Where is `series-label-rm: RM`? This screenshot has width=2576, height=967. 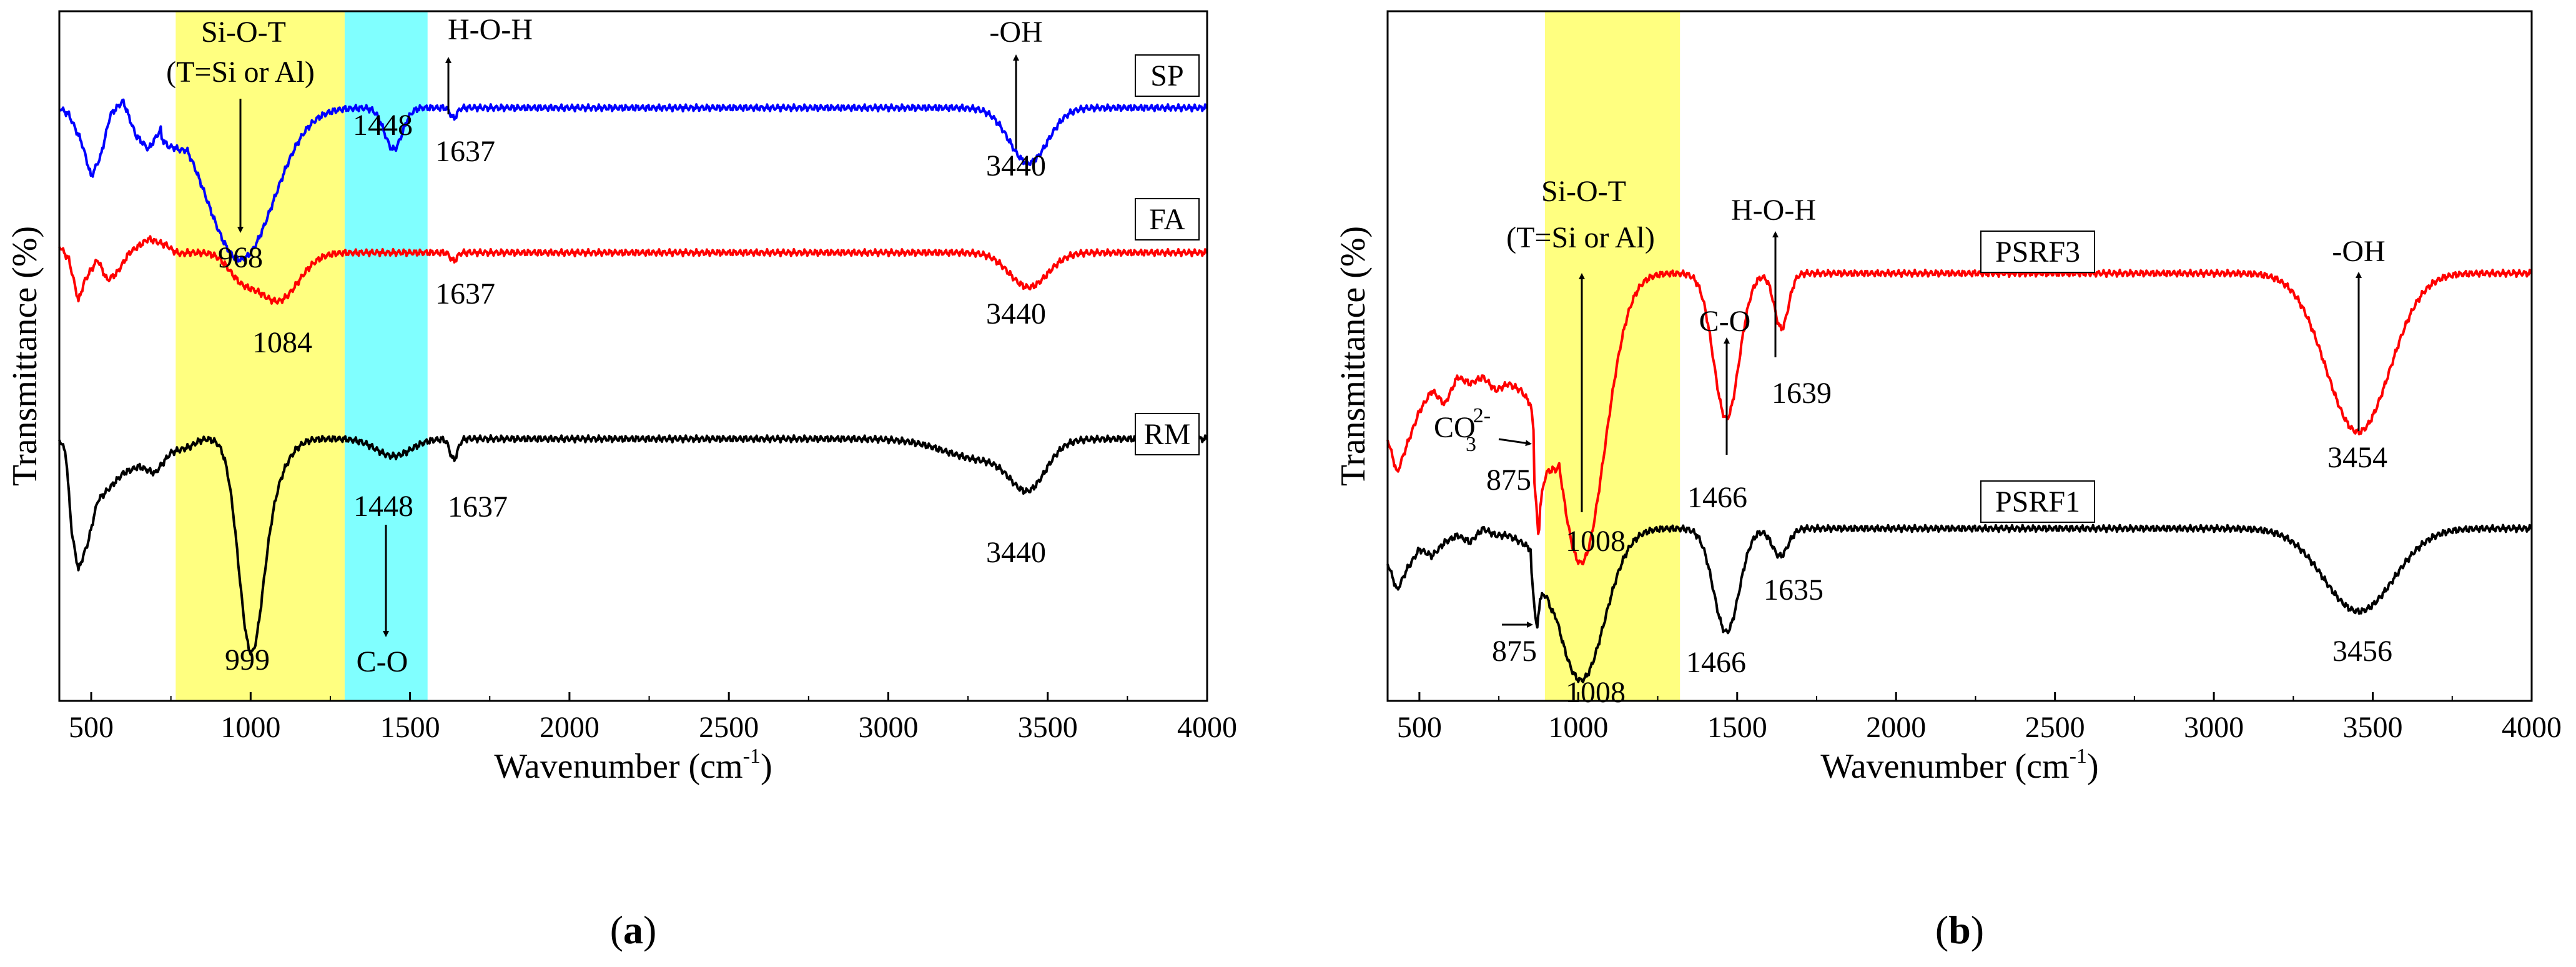
series-label-rm: RM is located at coordinates (1167, 434).